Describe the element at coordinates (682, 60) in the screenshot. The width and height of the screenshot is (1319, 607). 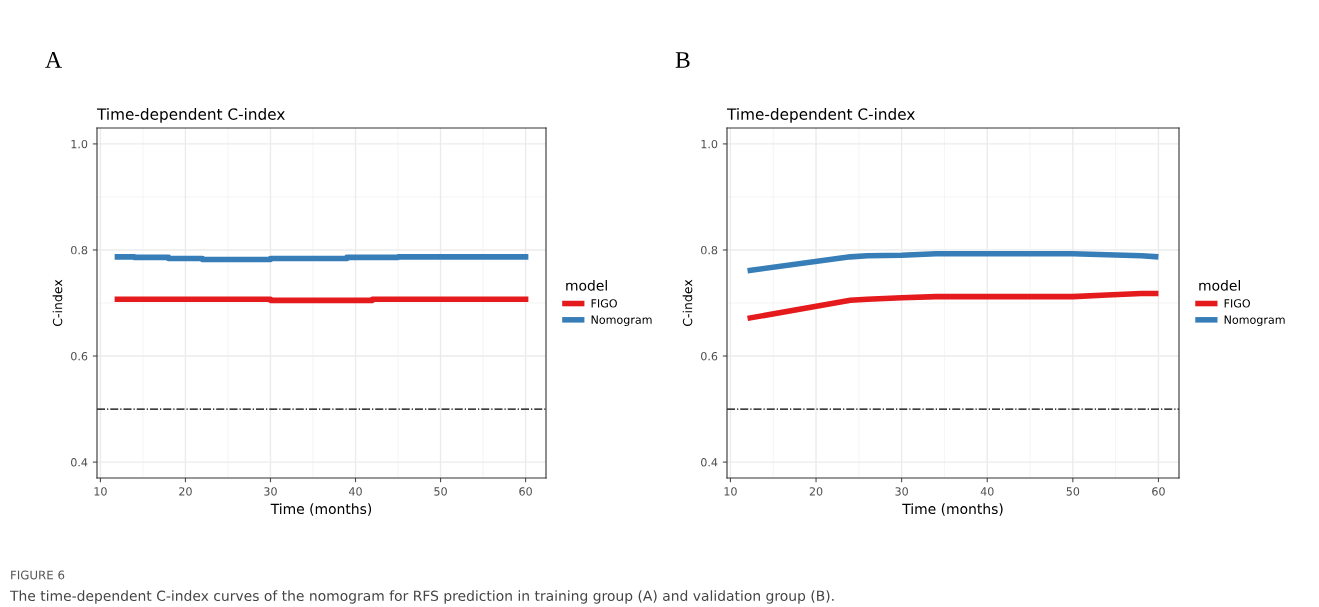
I see `text: B` at that location.